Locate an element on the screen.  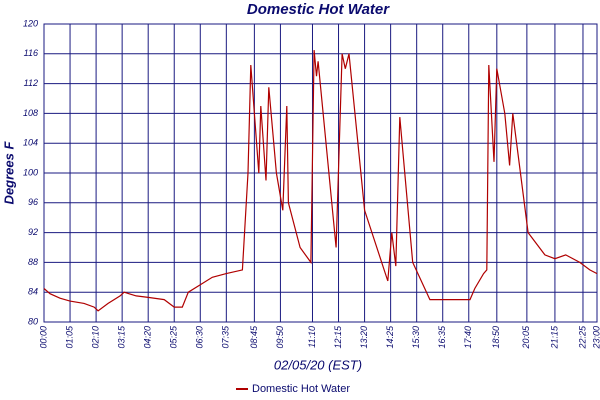
chart-title: Domestic Hot Water is located at coordinates (318, 9).